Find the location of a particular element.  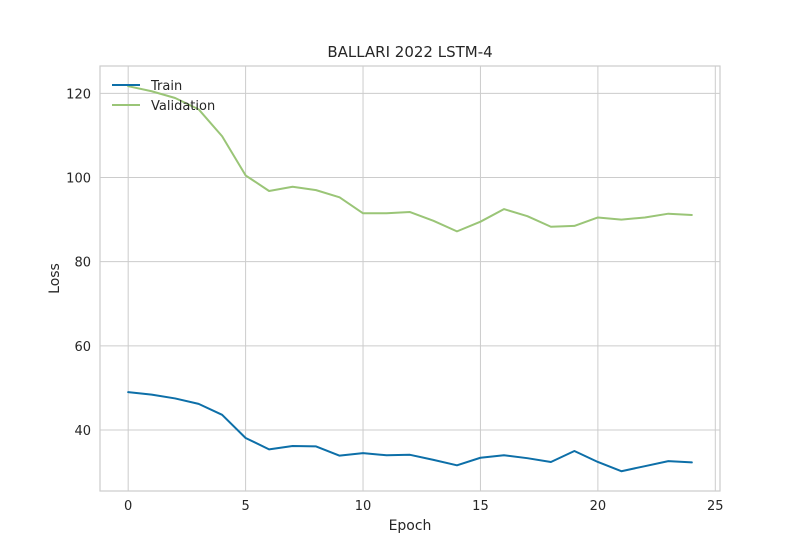

y-tick-label: 120 is located at coordinates (78, 94).